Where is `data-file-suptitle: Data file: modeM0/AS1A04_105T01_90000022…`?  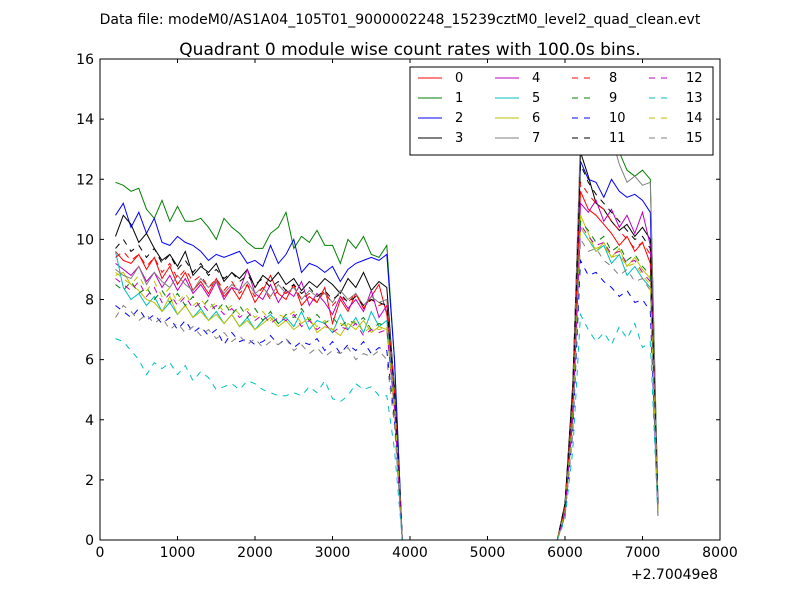 data-file-suptitle: Data file: modeM0/AS1A04_105T01_90000022… is located at coordinates (400, 20).